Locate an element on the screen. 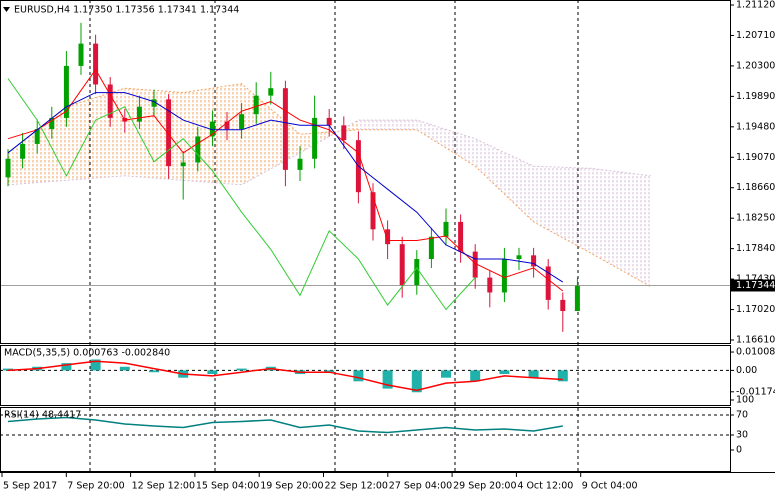 This screenshot has width=775, height=498. y-tick-label: 70 is located at coordinates (742, 415).